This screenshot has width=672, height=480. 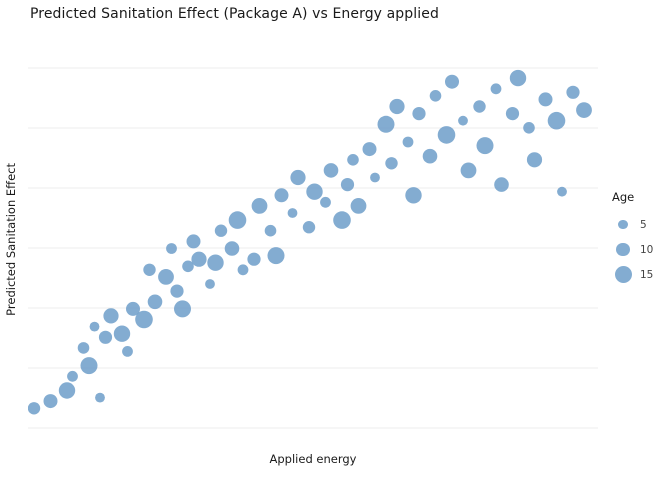 What do you see at coordinates (313, 459) in the screenshot?
I see `x-axis-label: Applied energy` at bounding box center [313, 459].